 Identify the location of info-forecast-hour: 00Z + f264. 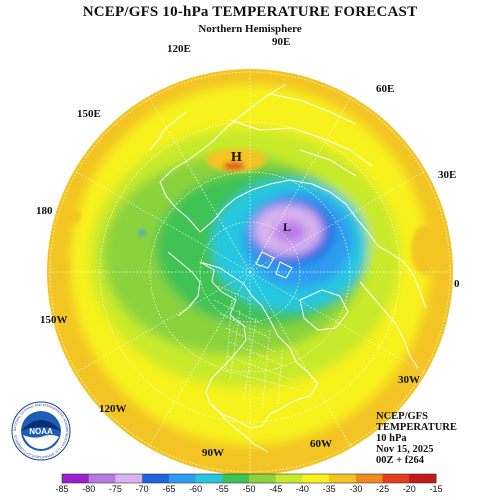
(400, 460).